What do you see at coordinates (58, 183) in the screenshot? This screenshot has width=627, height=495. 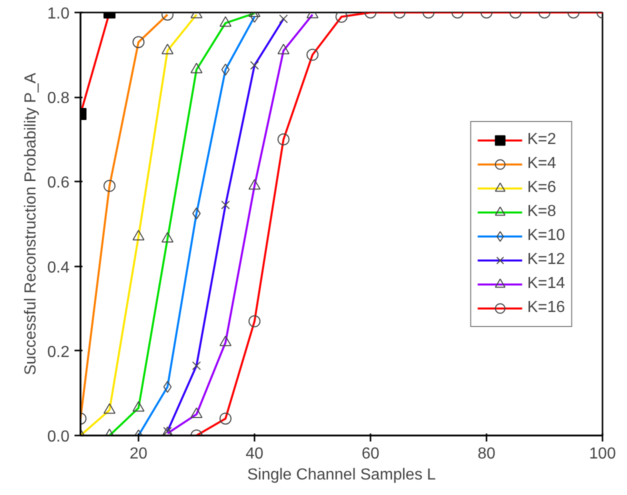 I see `y-tick-label: 0.6` at bounding box center [58, 183].